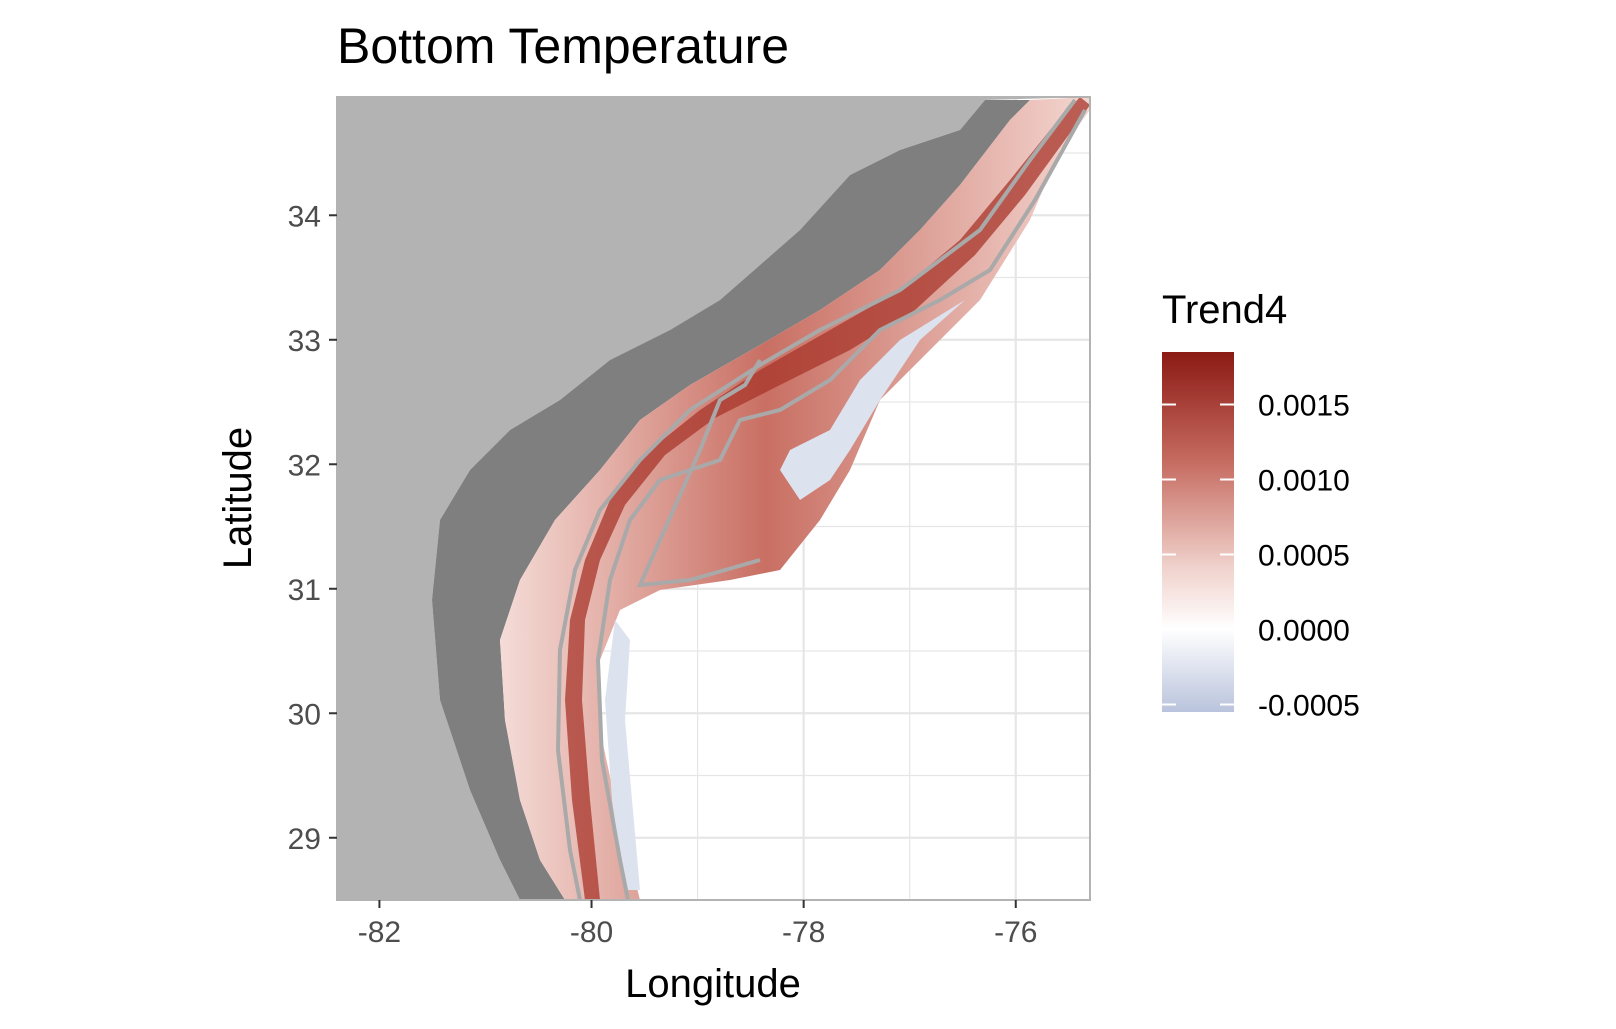 Image resolution: width=1616 pixels, height=1029 pixels. I want to click on legend-break-label: 0.0010, so click(1304, 481).